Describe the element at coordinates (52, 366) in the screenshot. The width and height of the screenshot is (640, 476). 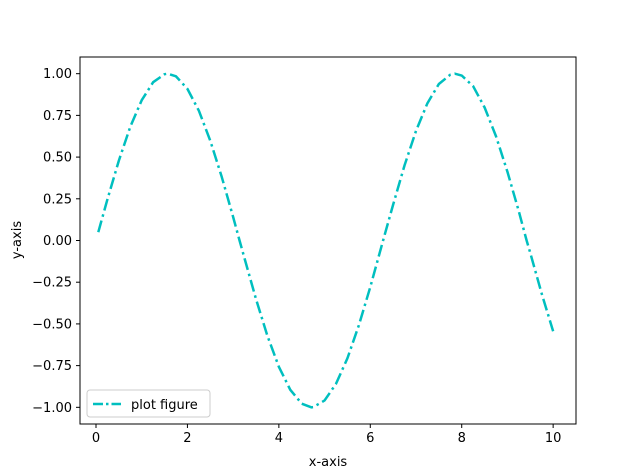
I see `y-tick-label: −0.75` at that location.